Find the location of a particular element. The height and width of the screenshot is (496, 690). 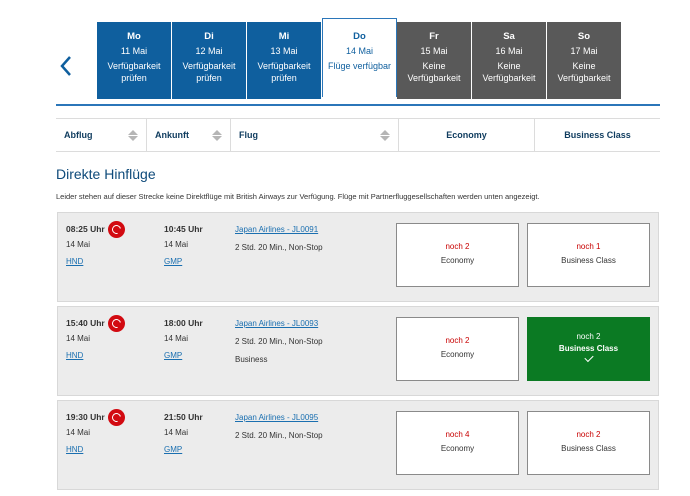

day-date: 13 Mai is located at coordinates (284, 51).